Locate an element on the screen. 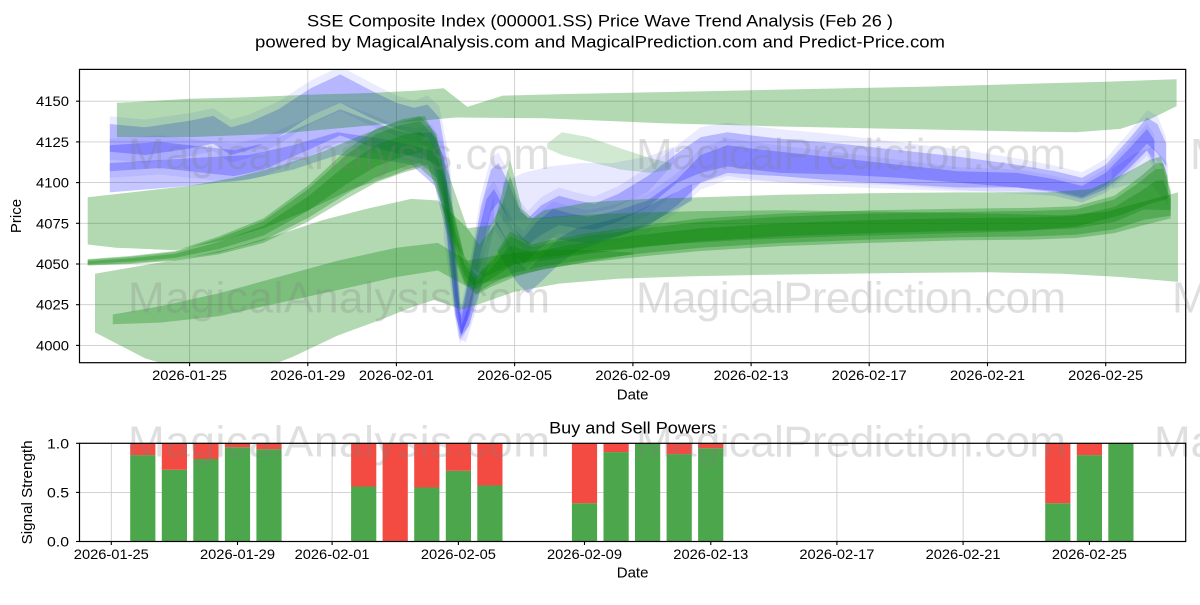  svg-text: 4050 is located at coordinates (52, 264).